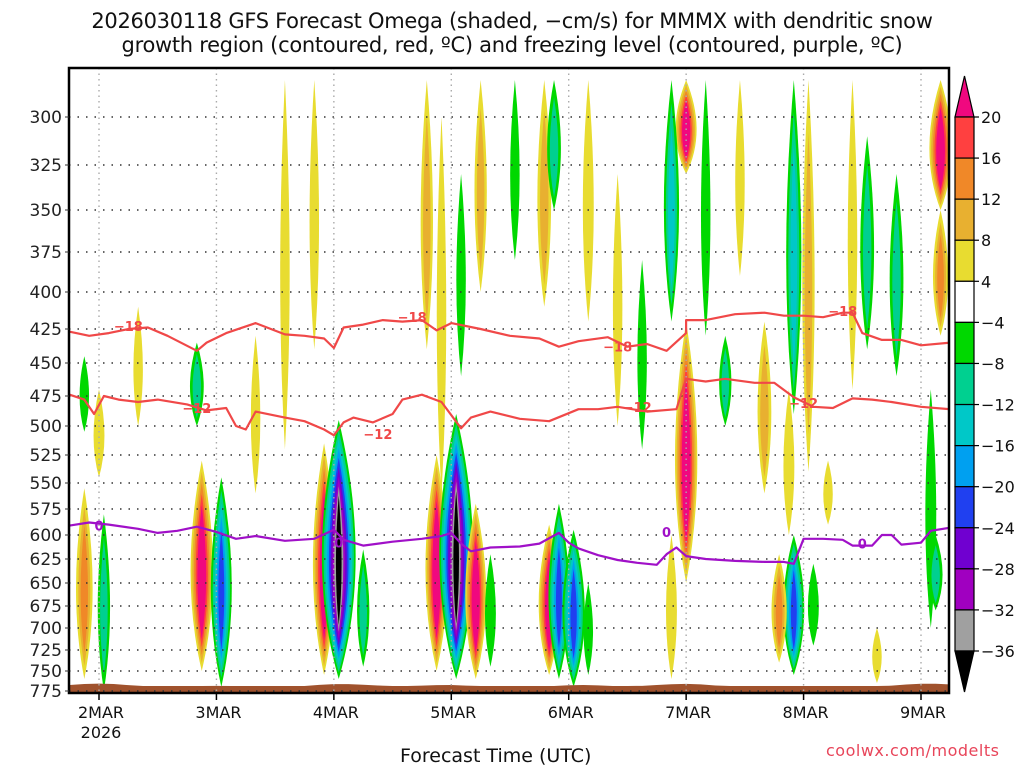 This screenshot has width=1024, height=768. Describe the element at coordinates (688, 712) in the screenshot. I see `x-tick-label-7MAR: 7MAR` at that location.